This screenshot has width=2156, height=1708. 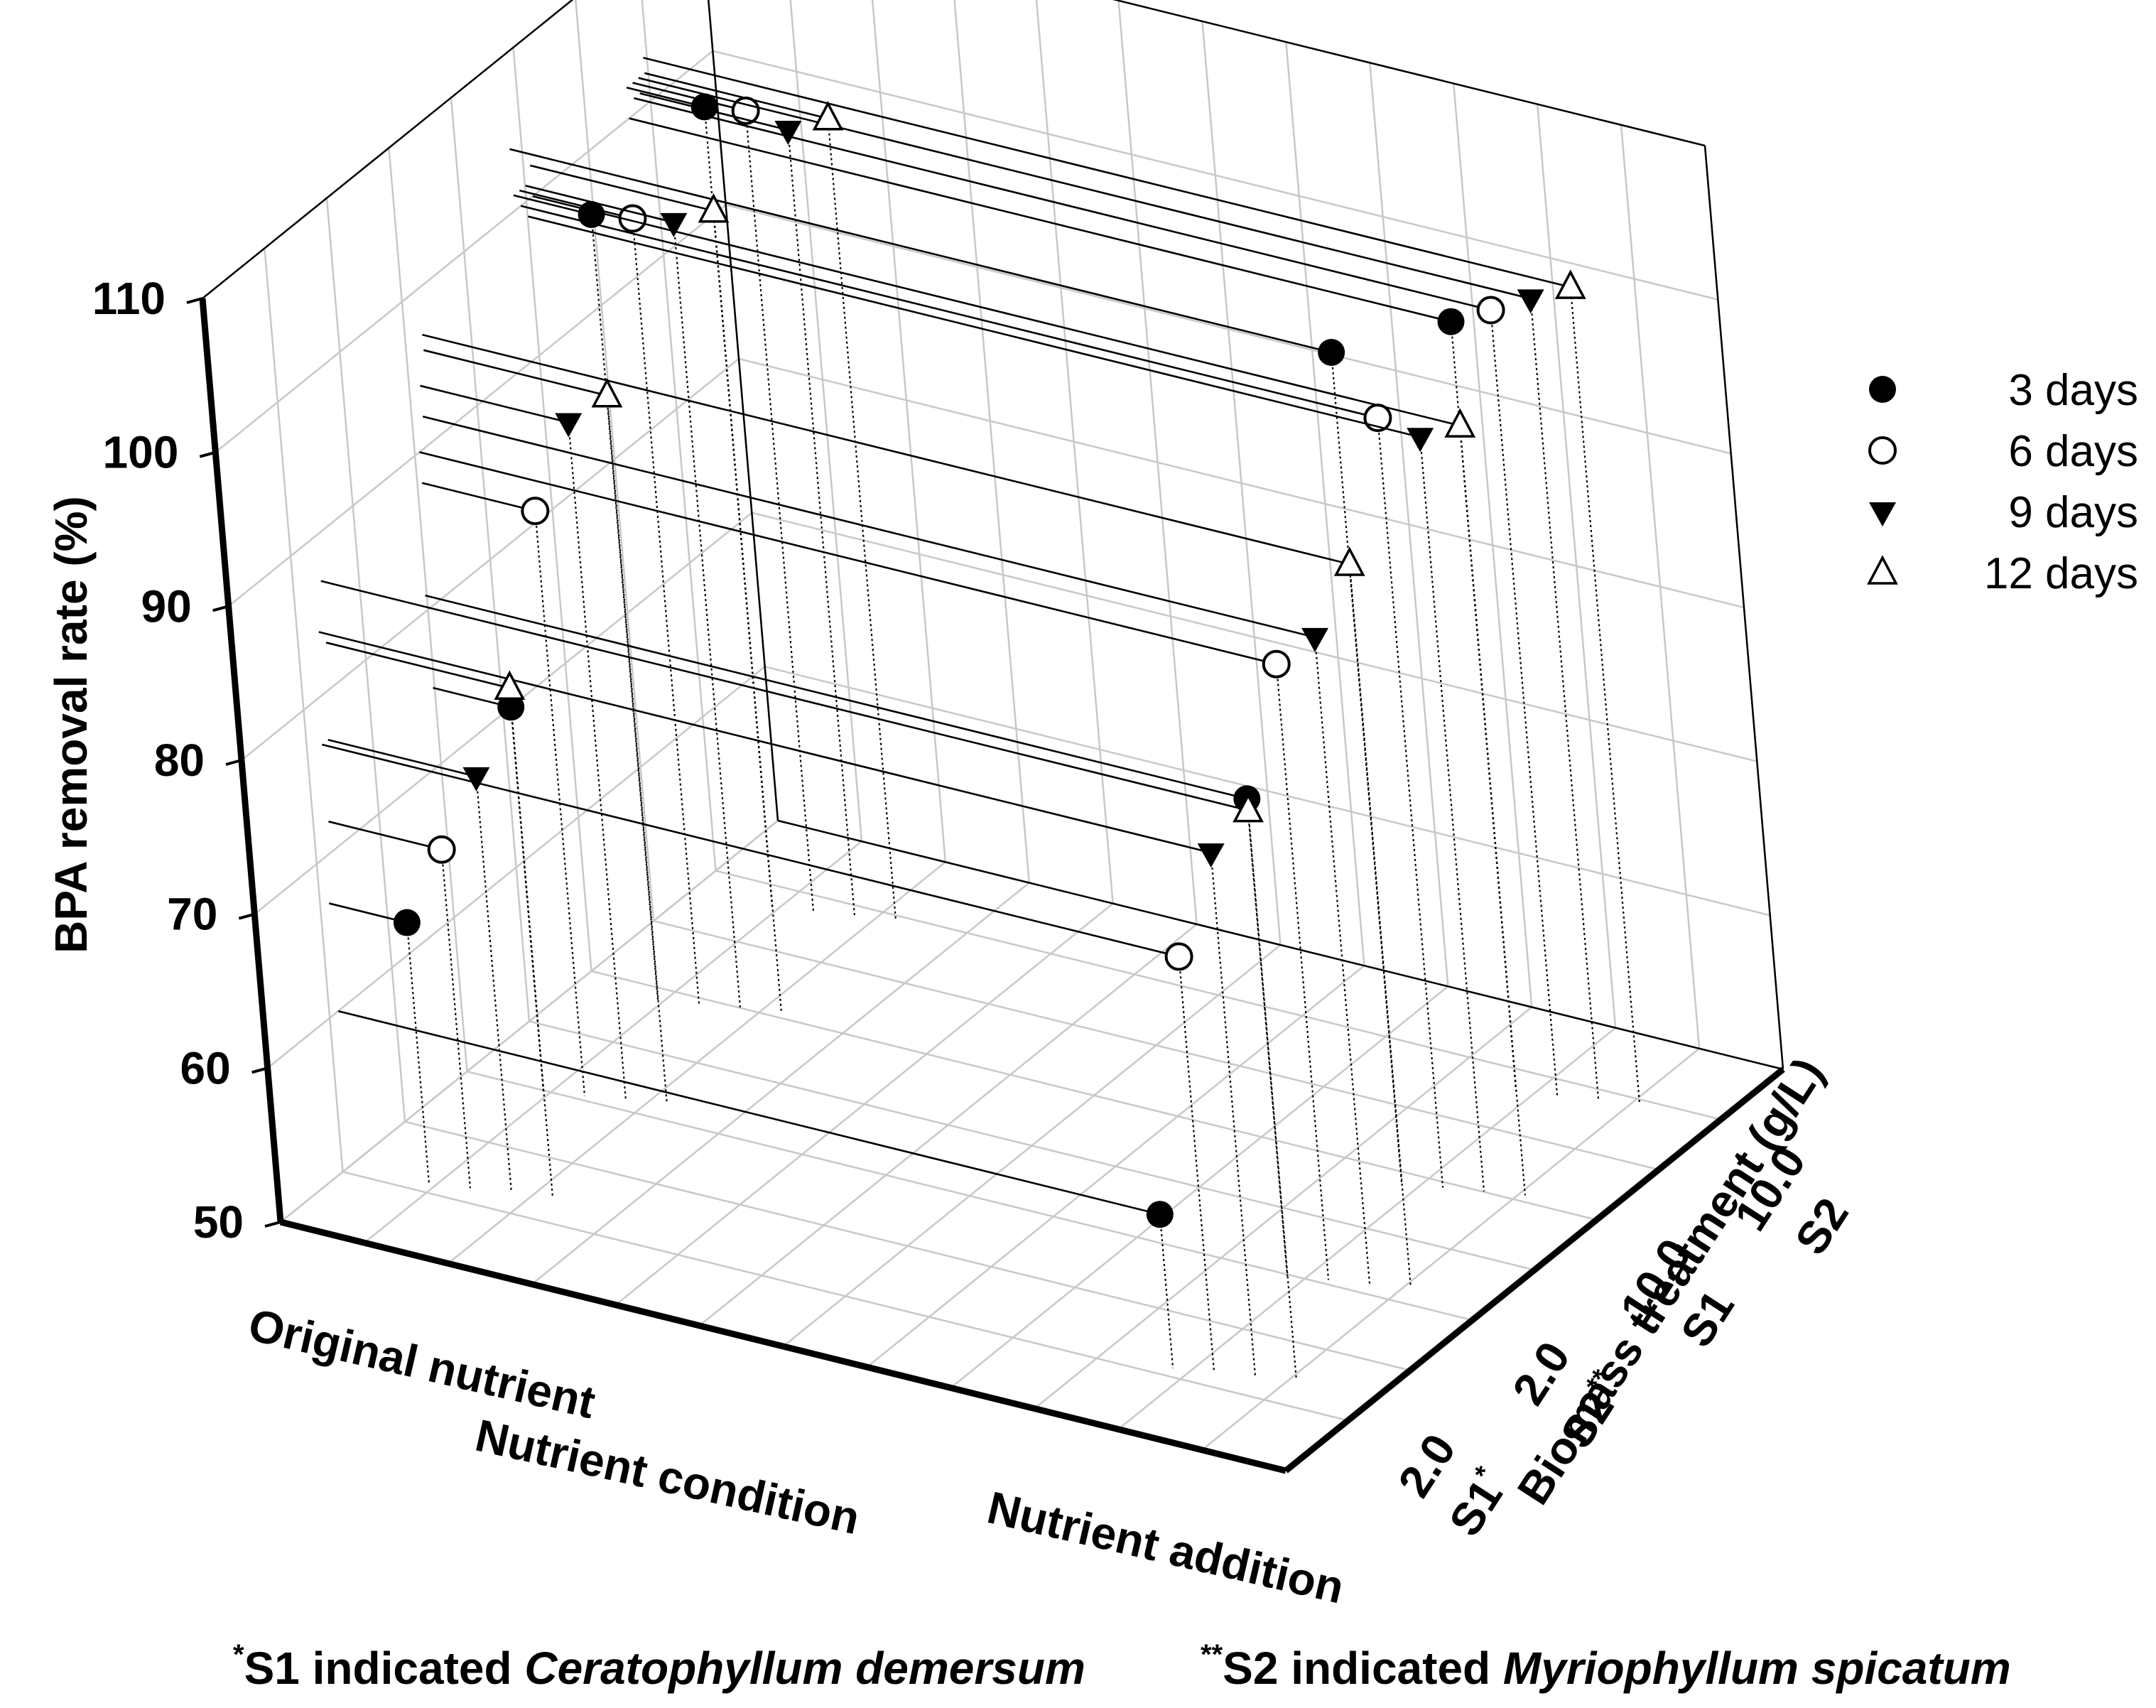 What do you see at coordinates (71, 724) in the screenshot?
I see `z-axis-title: BPA removal rate (%)` at bounding box center [71, 724].